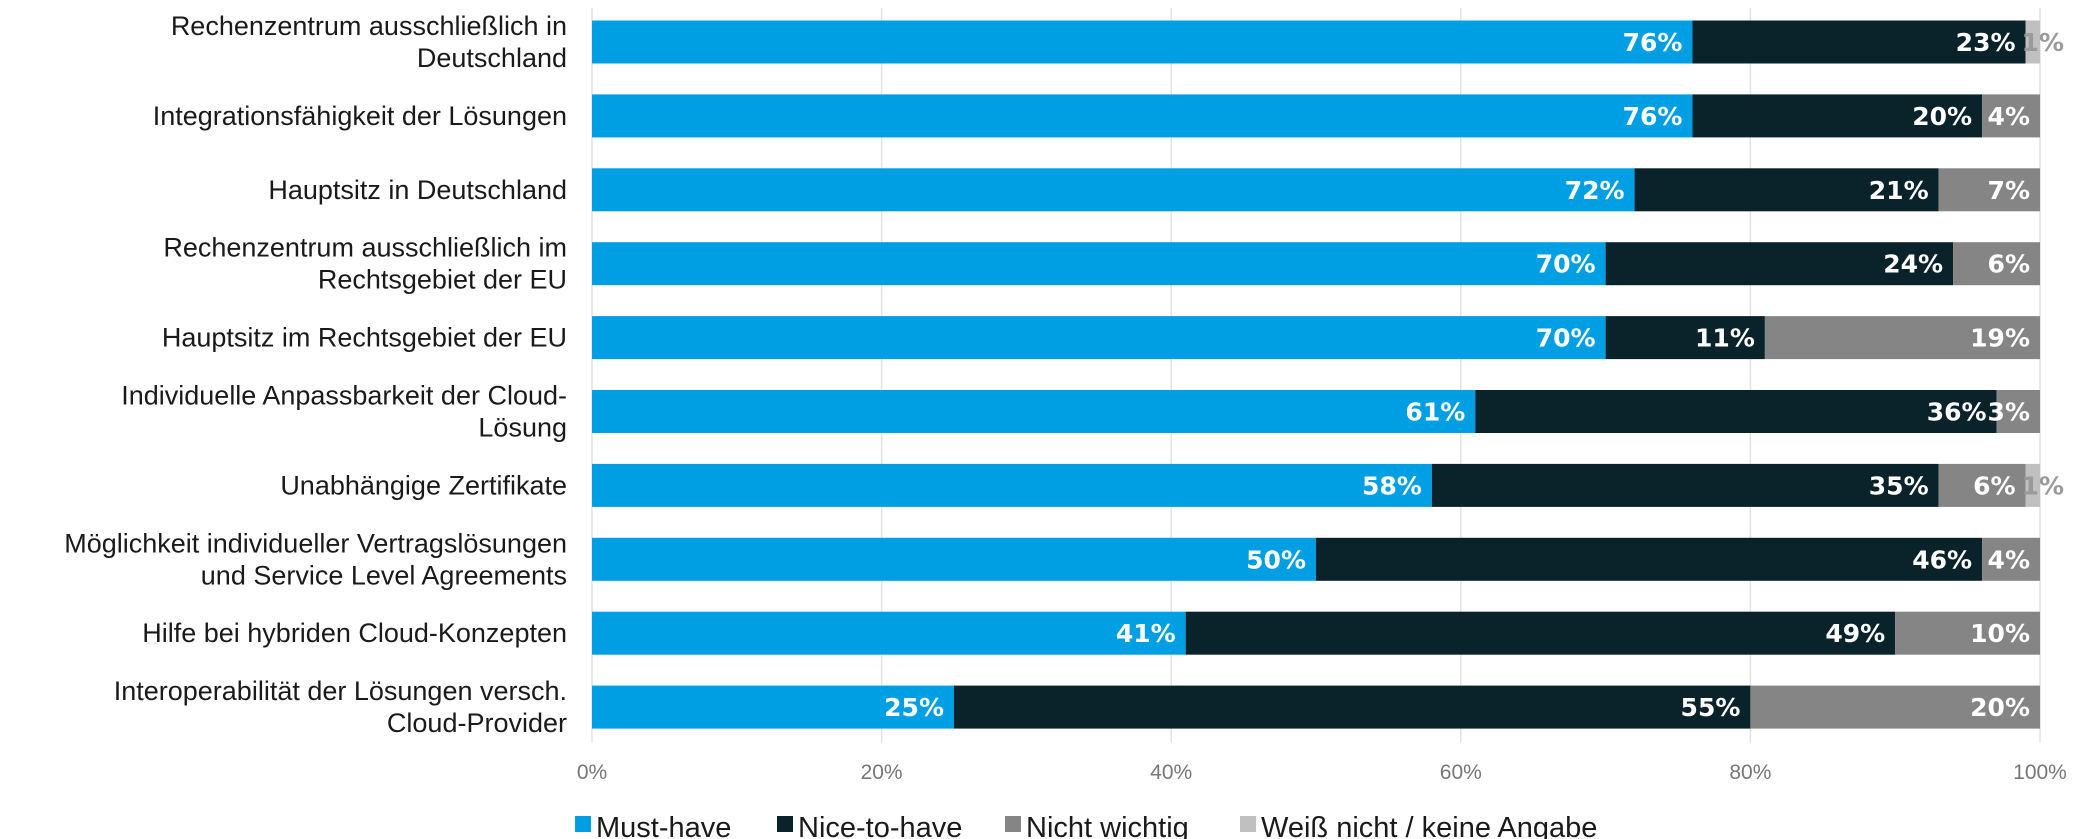 The image size is (2080, 839). I want to click on legend-label: Nice-to-have, so click(880, 825).